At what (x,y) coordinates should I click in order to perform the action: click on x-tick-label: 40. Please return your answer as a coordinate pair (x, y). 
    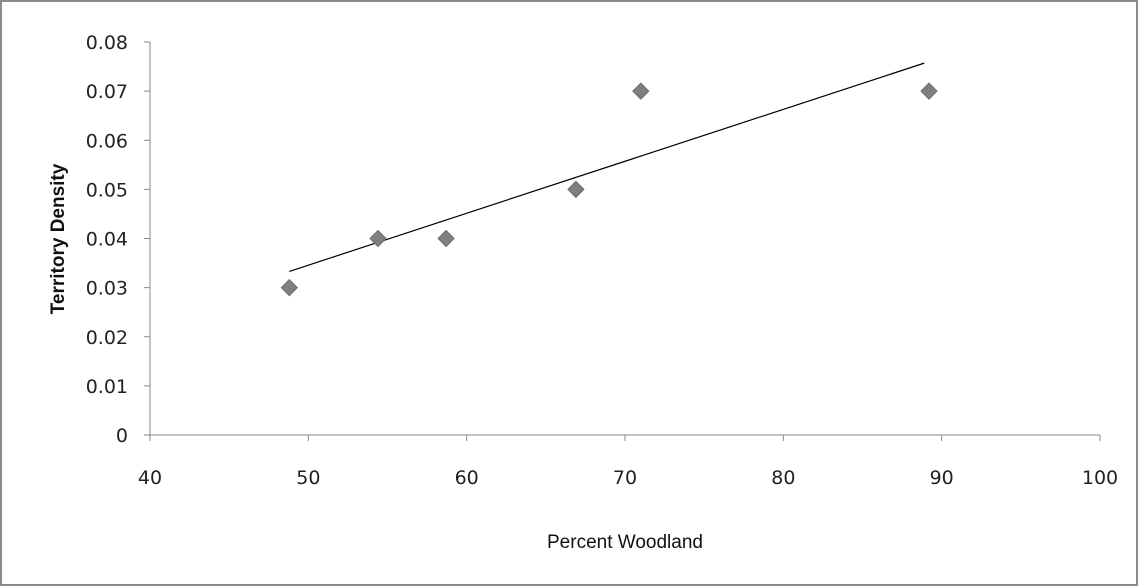
    Looking at the image, I should click on (150, 478).